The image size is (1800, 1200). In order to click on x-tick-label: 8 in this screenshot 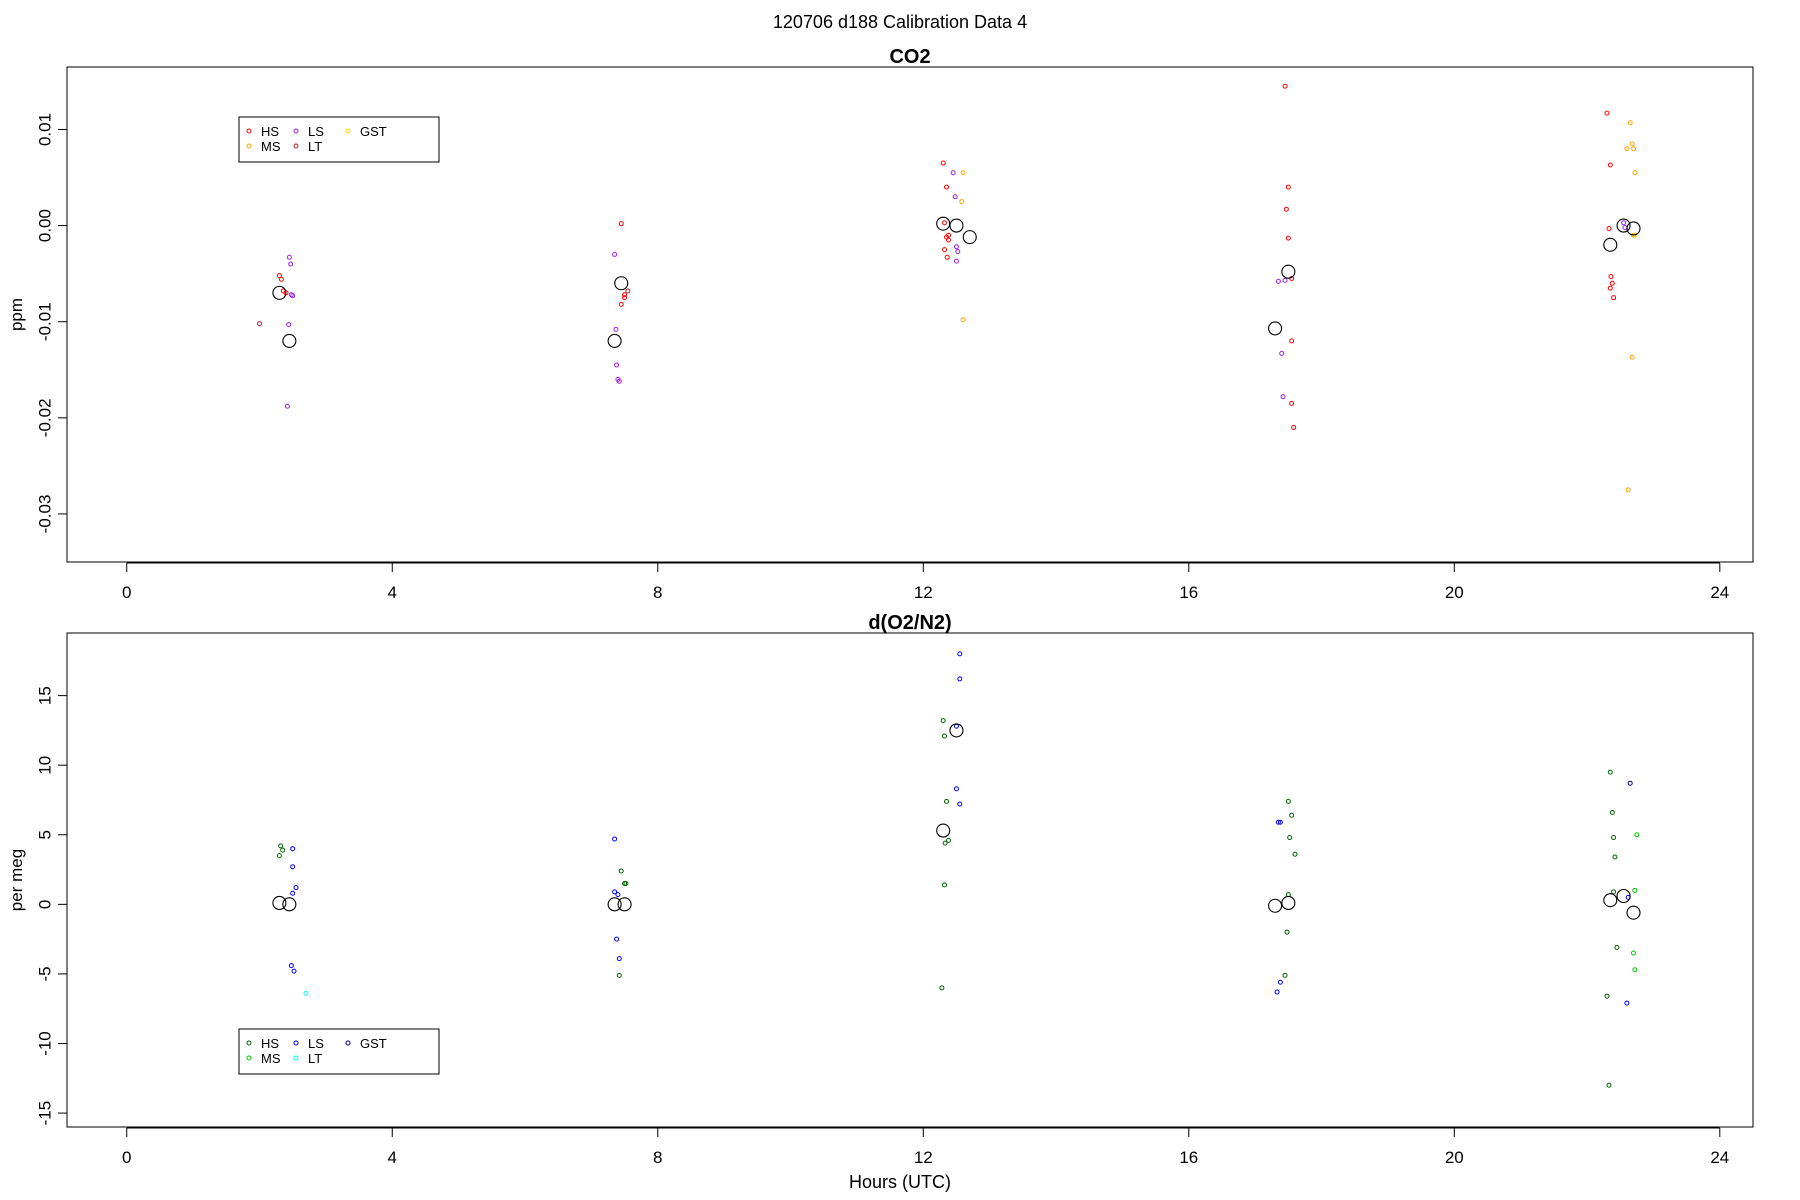, I will do `click(657, 592)`.